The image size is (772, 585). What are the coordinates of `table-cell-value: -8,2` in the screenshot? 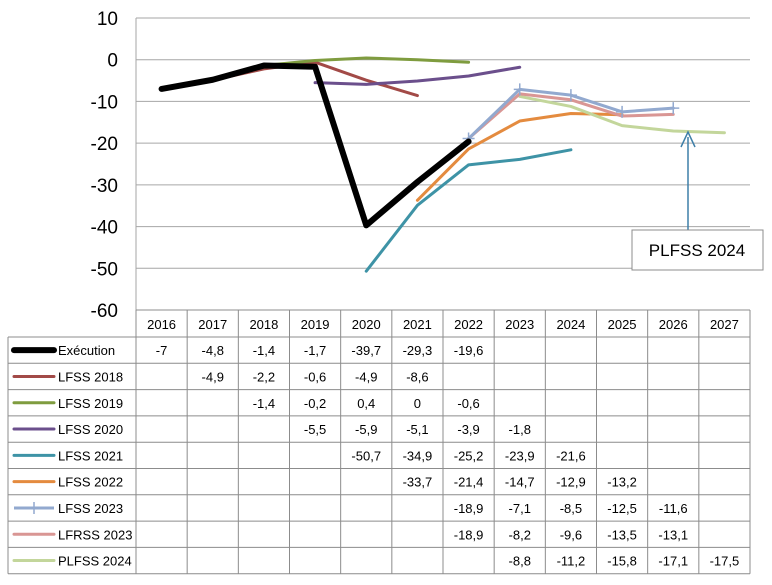 It's located at (520, 534).